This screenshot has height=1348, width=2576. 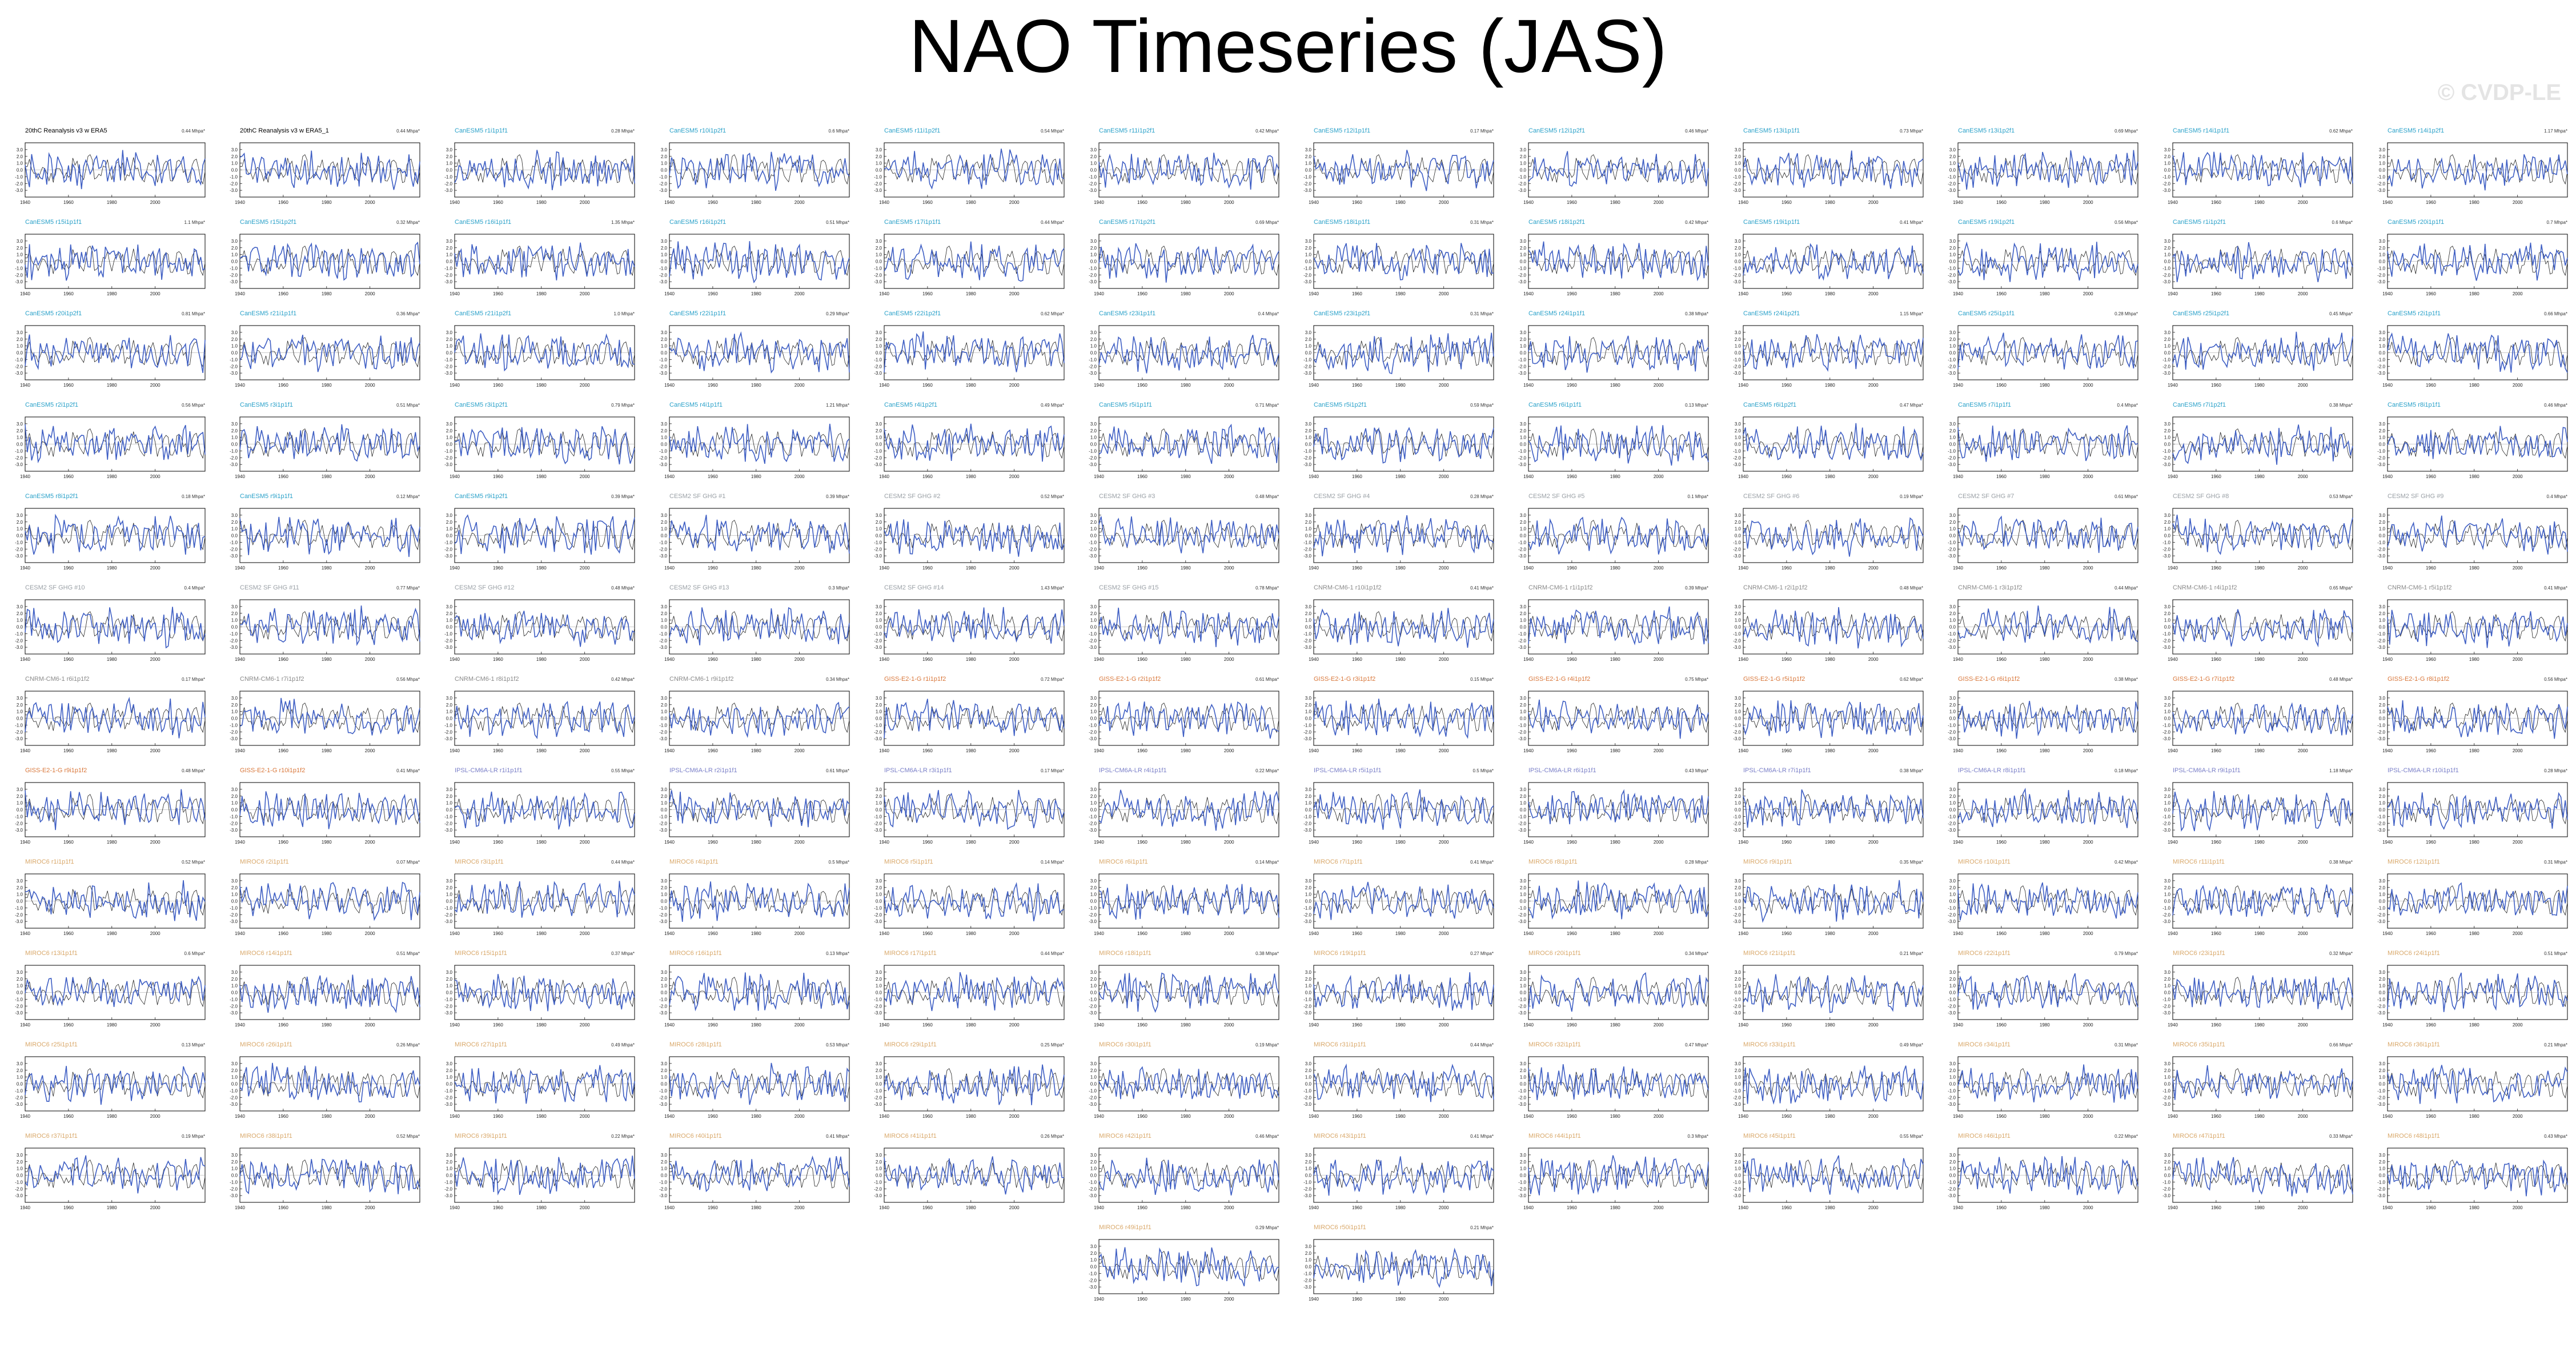 What do you see at coordinates (49, 861) in the screenshot?
I see `panel-title: MIROC6 r1i1p1f1` at bounding box center [49, 861].